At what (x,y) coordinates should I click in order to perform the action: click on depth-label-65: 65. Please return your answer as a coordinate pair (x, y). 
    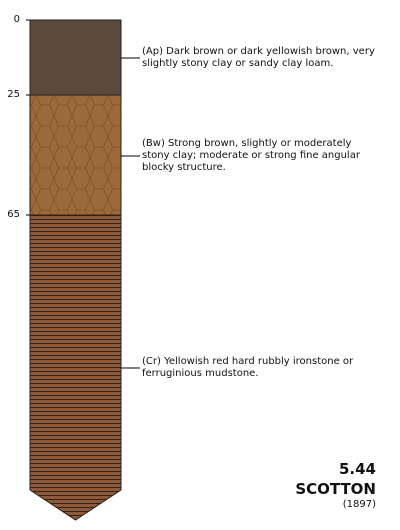
    Looking at the image, I should click on (13, 214).